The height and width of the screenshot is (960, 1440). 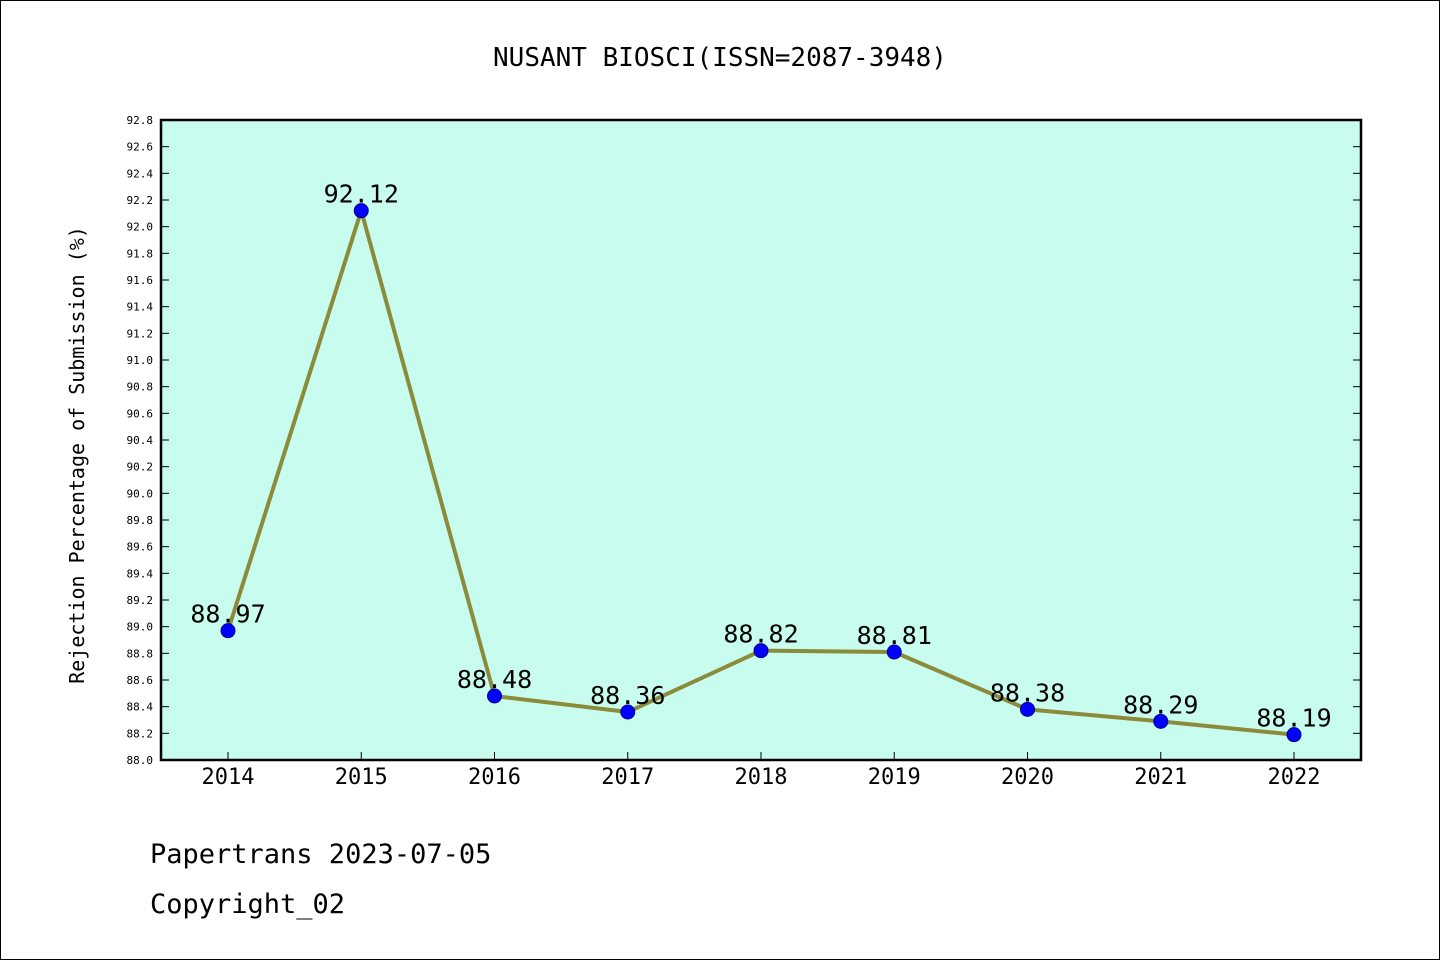 What do you see at coordinates (140, 360) in the screenshot?
I see `y-tick-label: 91.0` at bounding box center [140, 360].